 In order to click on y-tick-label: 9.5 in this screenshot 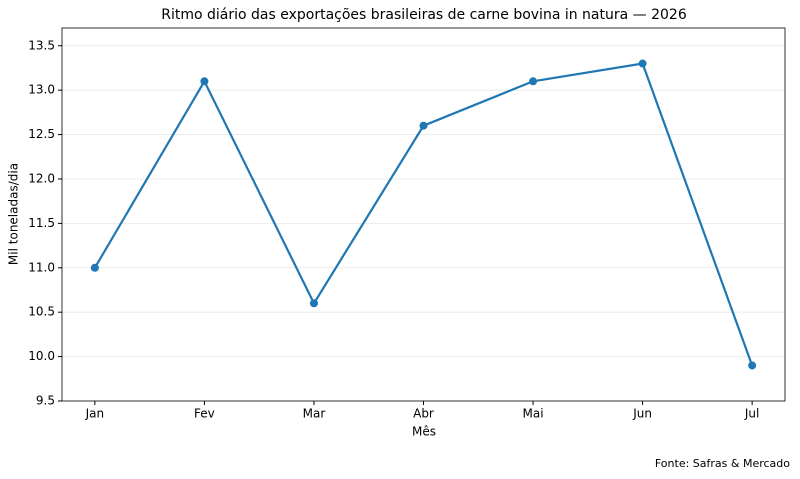, I will do `click(45, 401)`.